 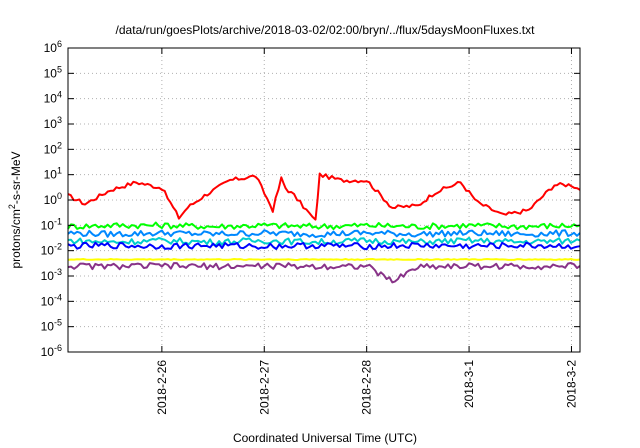 I want to click on y-axis-label-sup: 2, so click(x=12, y=206).